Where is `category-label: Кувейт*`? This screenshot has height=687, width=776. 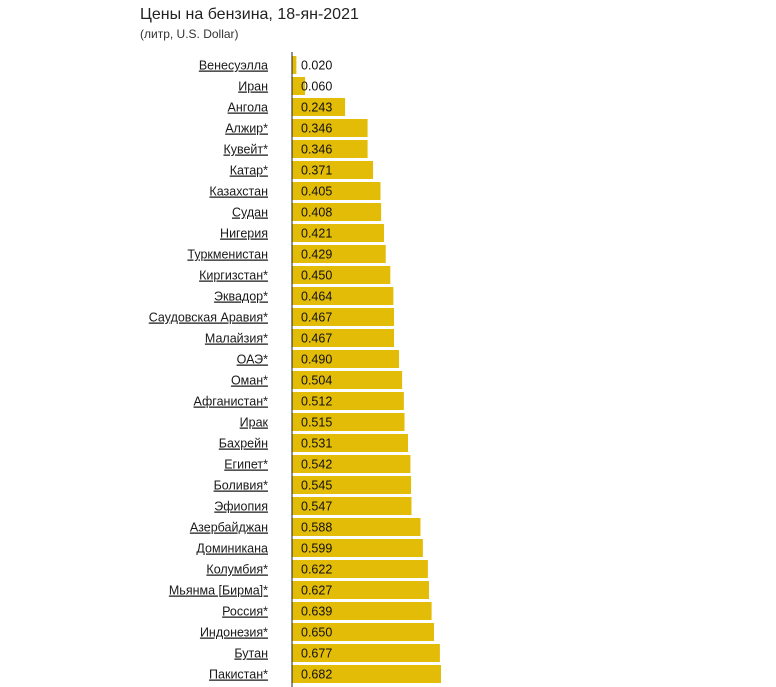
category-label: Кувейт* is located at coordinates (245, 150).